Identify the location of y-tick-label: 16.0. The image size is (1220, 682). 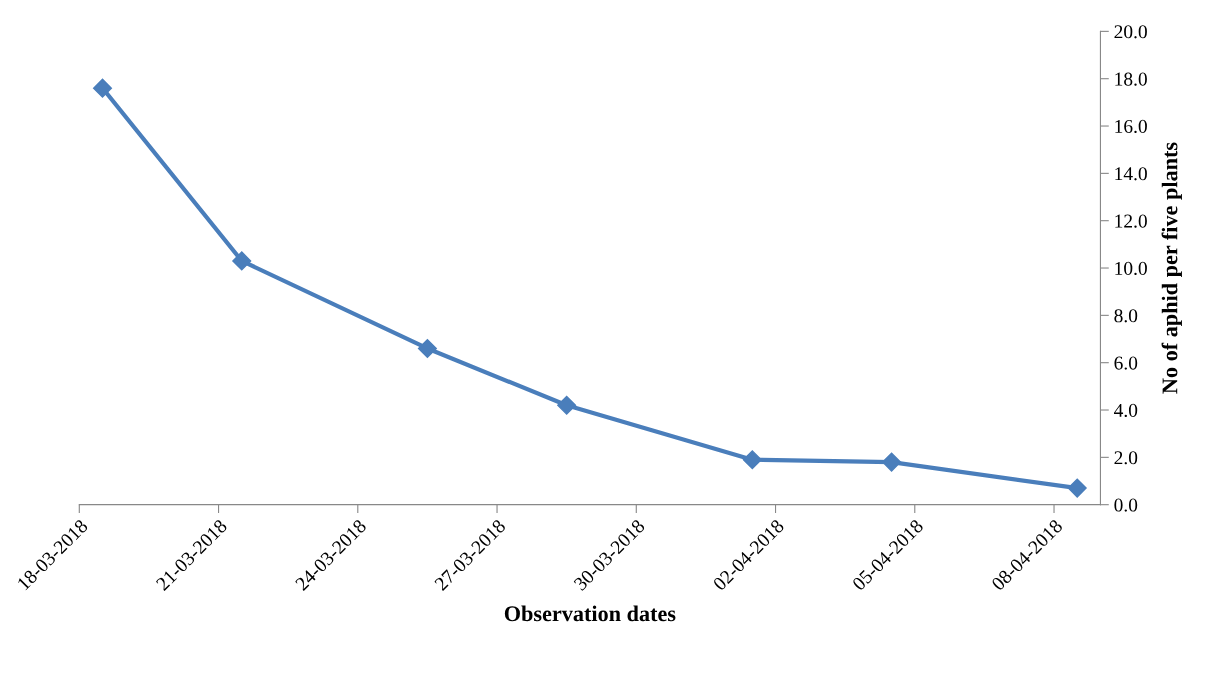
(1131, 126).